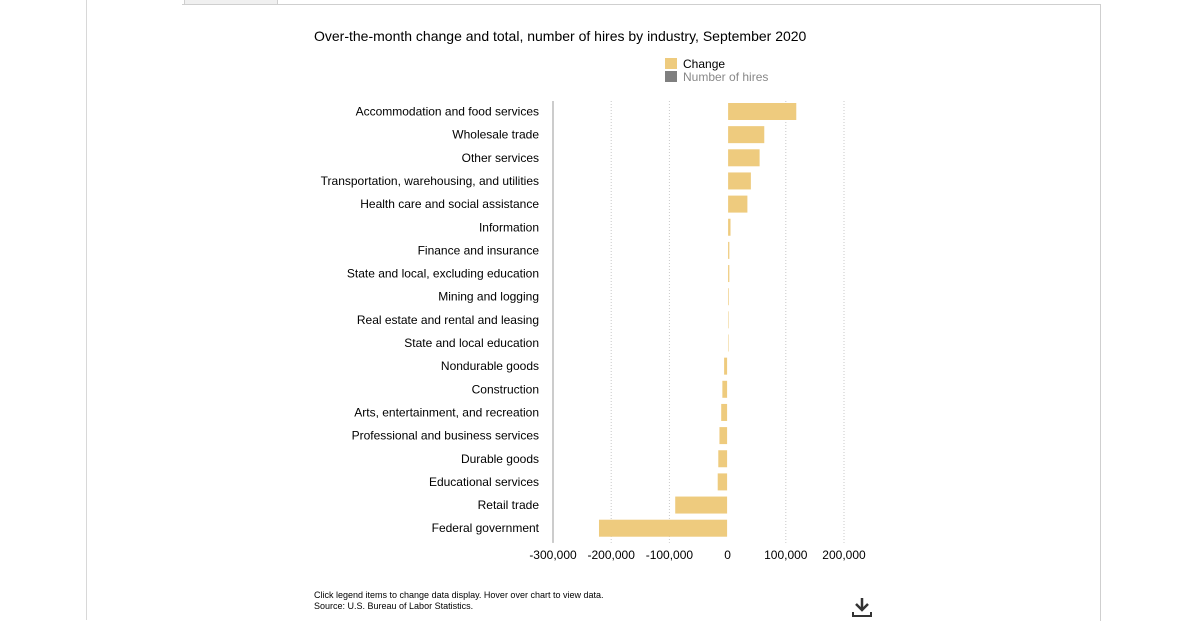 Image resolution: width=1192 pixels, height=623 pixels. What do you see at coordinates (723, 436) in the screenshot?
I see `bar-professional-and-business-services` at bounding box center [723, 436].